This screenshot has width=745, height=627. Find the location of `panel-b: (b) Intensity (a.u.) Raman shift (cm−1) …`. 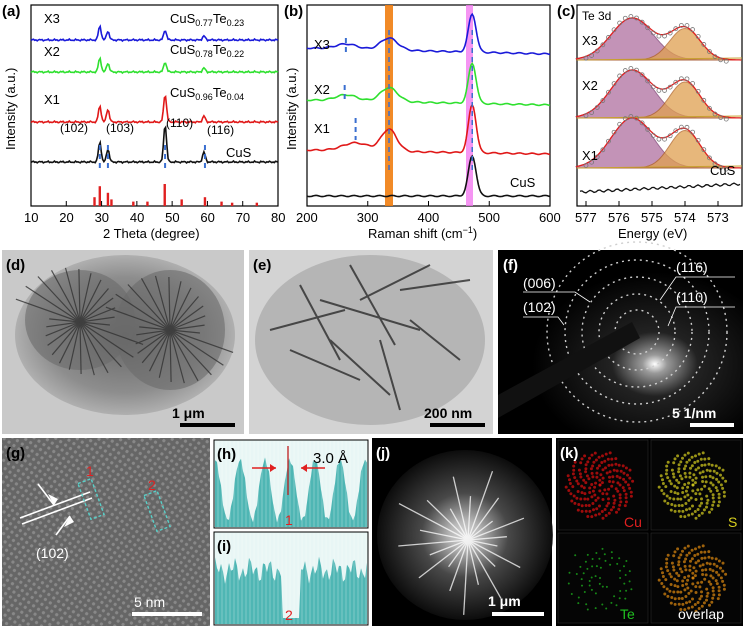

panel-b: (b) Intensity (a.u.) Raman shift (cm−1) … is located at coordinates (422, 122).